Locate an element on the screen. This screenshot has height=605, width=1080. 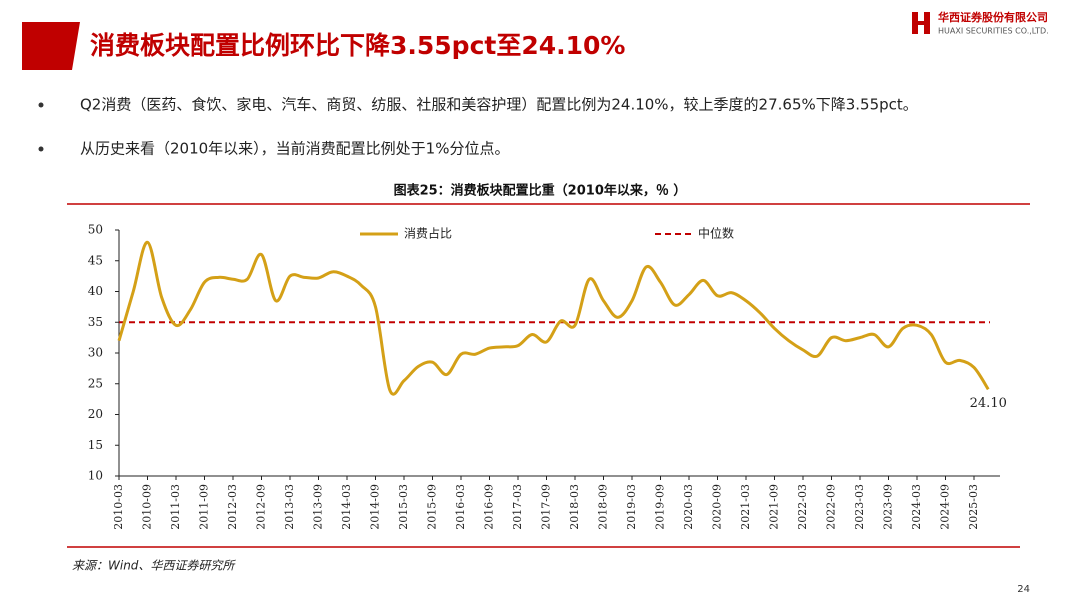
x-tick-label: 2013-03 is located at coordinates (289, 507).